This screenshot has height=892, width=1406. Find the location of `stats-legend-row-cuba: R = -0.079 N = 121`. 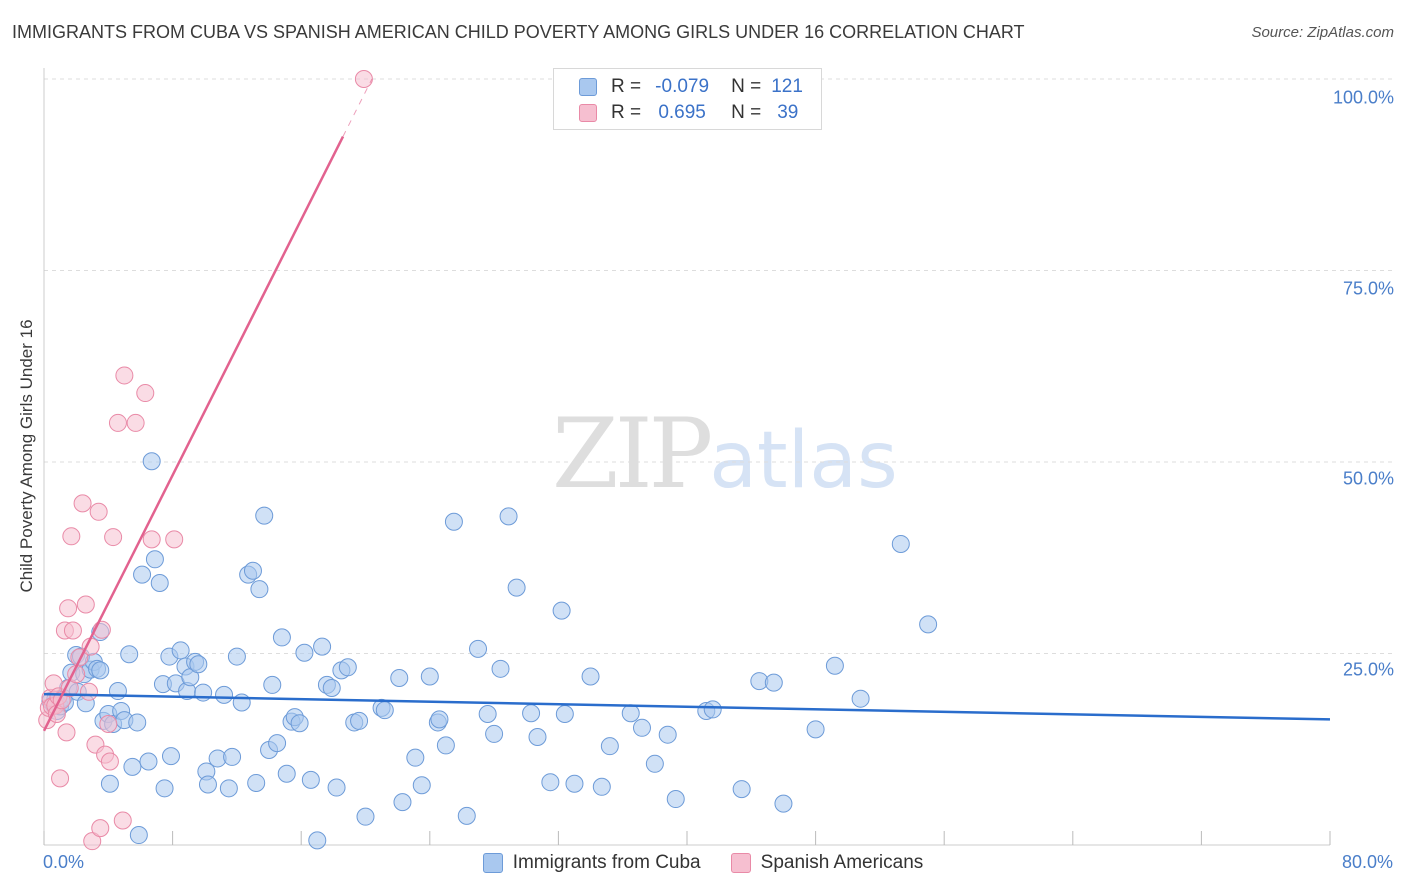

stats-legend-row-cuba: R = -0.079 N = 121 is located at coordinates (678, 87).